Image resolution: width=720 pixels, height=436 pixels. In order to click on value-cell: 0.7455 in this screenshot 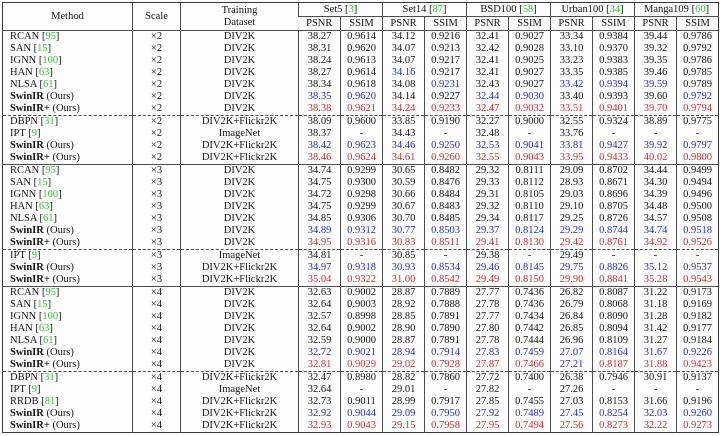, I will do `click(529, 402)`.